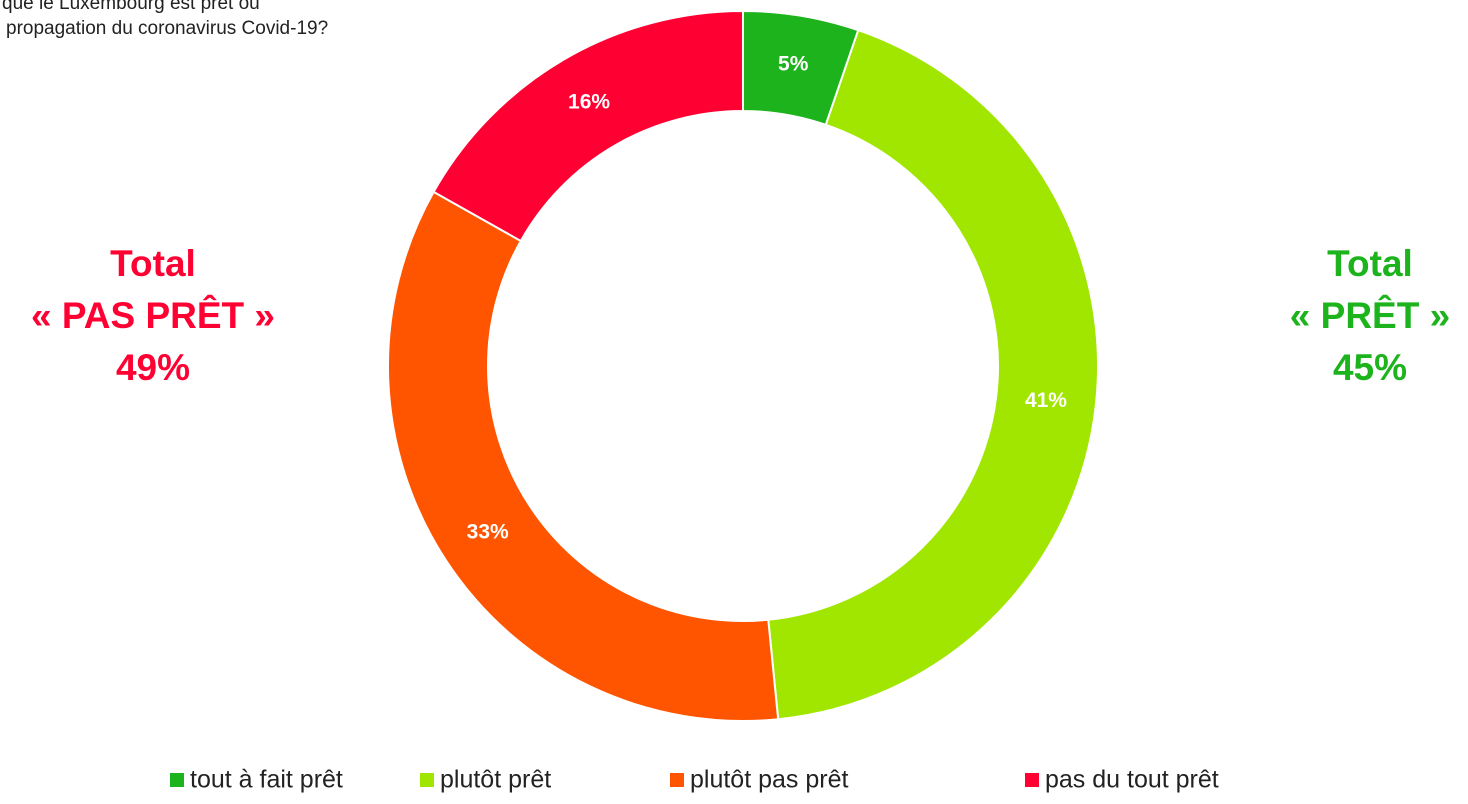  I want to click on legend-label: tout à fait prêt, so click(266, 780).